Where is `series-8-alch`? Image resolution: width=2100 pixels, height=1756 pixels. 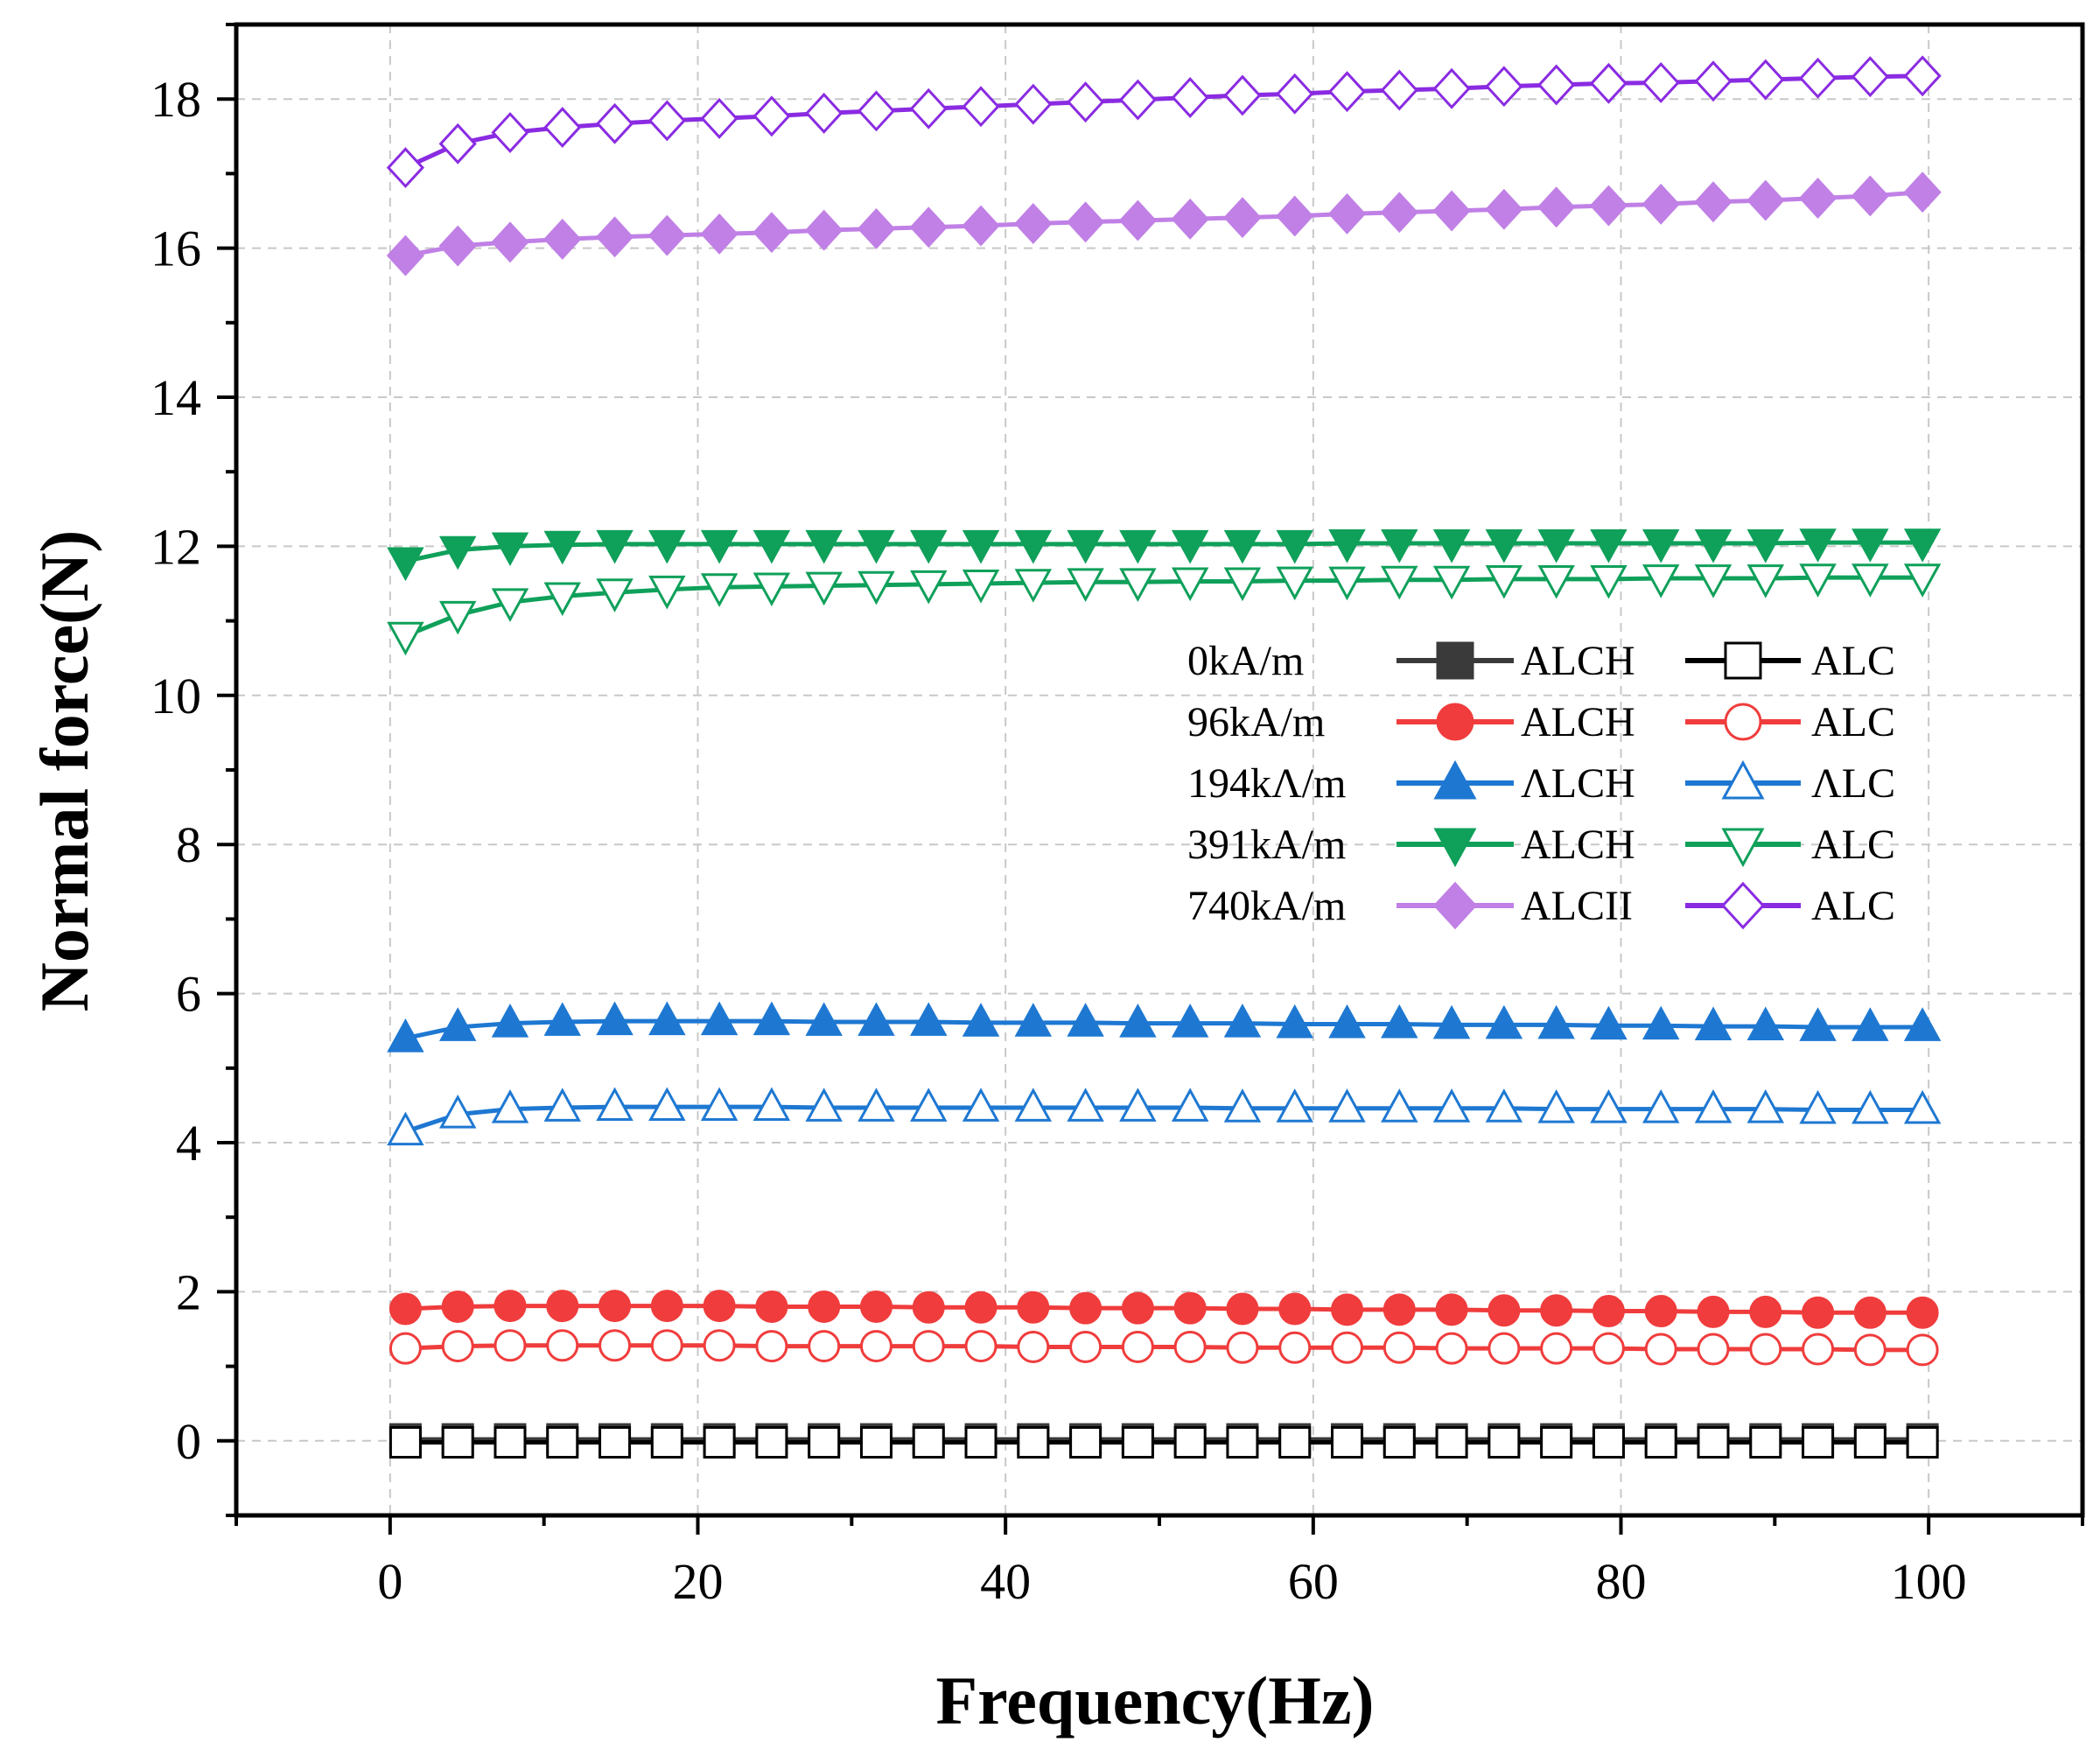 series-8-alch is located at coordinates (1164, 223).